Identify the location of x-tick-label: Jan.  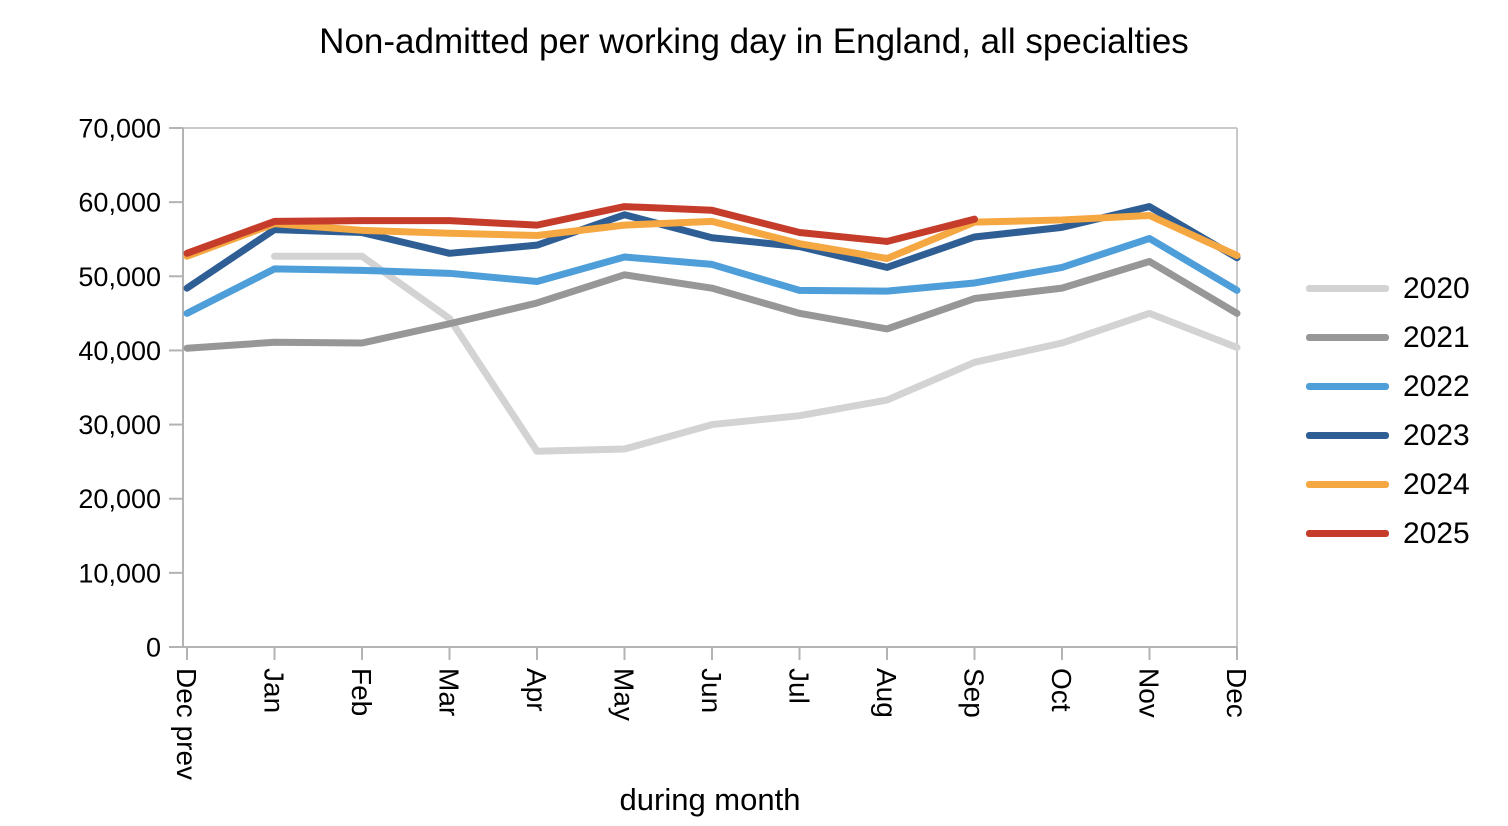
(274, 690).